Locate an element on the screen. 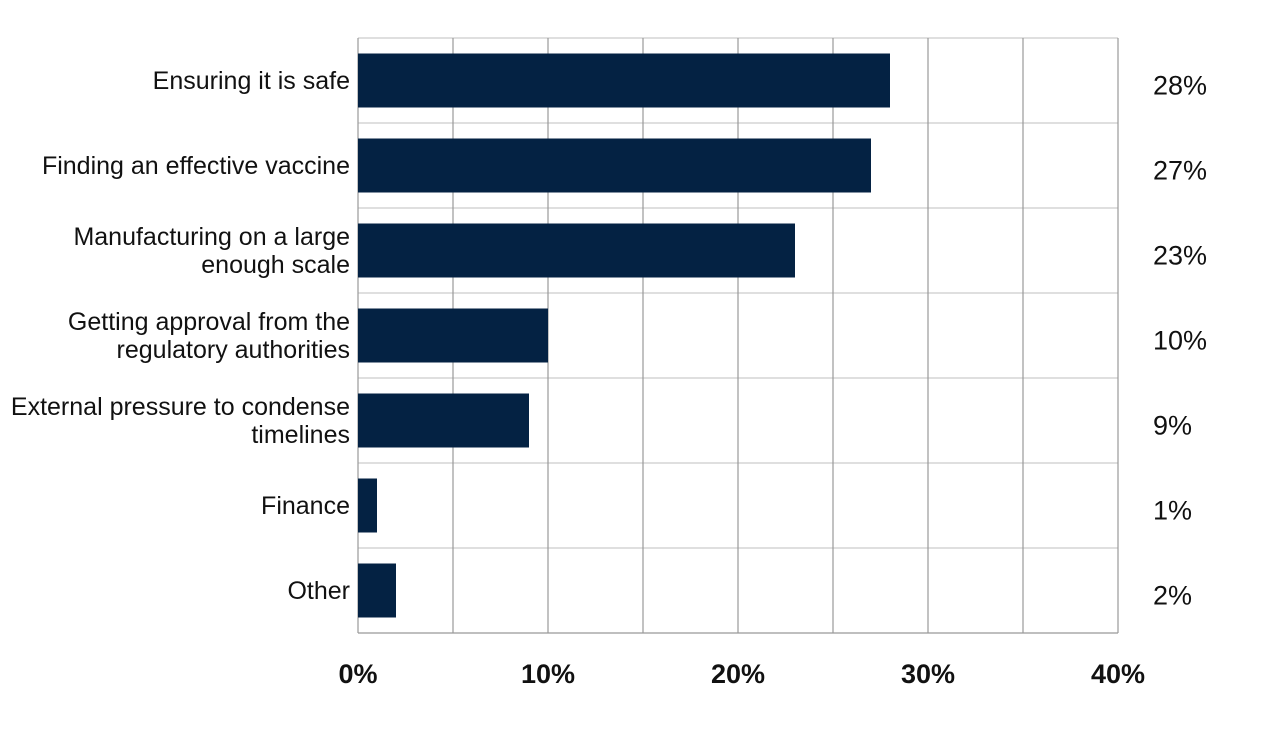  value-label: 28% is located at coordinates (1180, 86).